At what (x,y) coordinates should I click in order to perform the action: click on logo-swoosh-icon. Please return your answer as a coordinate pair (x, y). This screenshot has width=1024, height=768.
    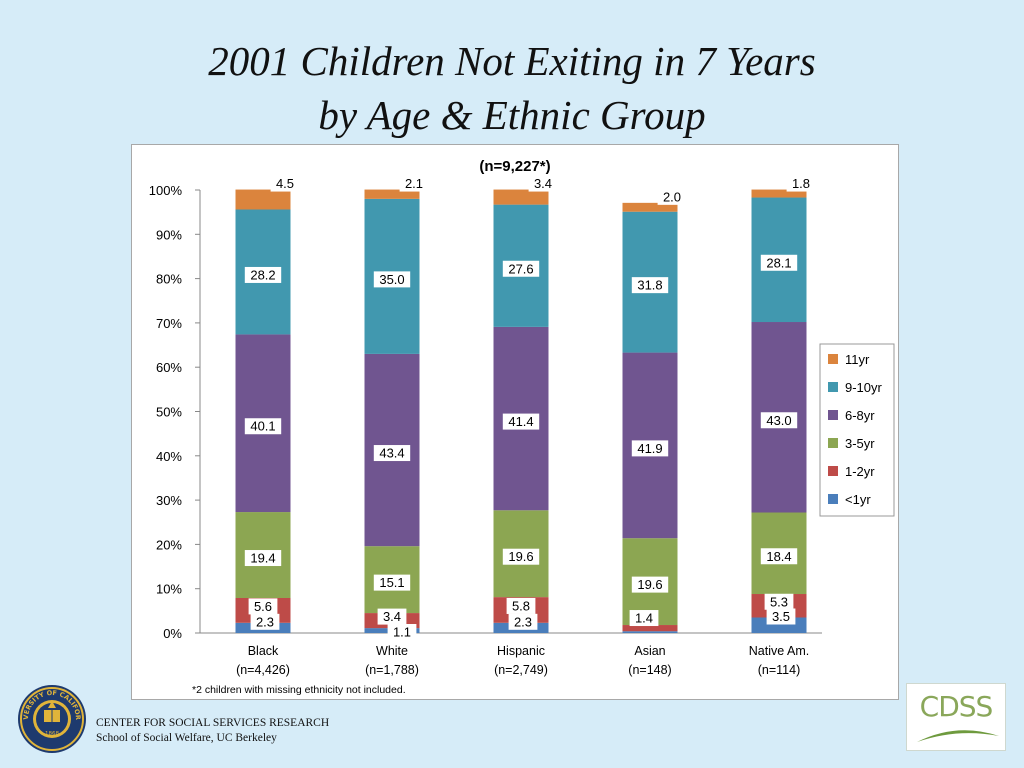
    Looking at the image, I should click on (958, 736).